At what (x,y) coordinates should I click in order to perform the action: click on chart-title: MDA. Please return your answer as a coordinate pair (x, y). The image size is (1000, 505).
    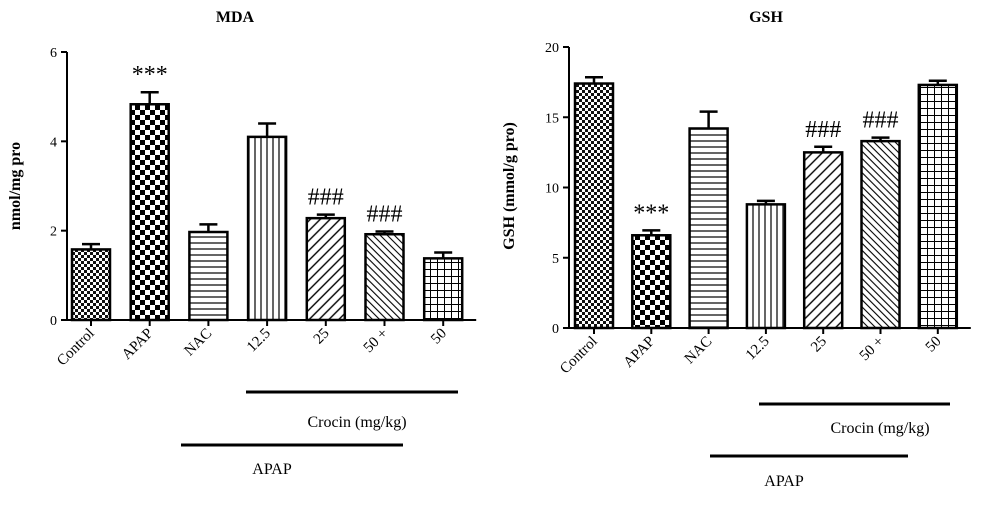
    Looking at the image, I should click on (235, 17).